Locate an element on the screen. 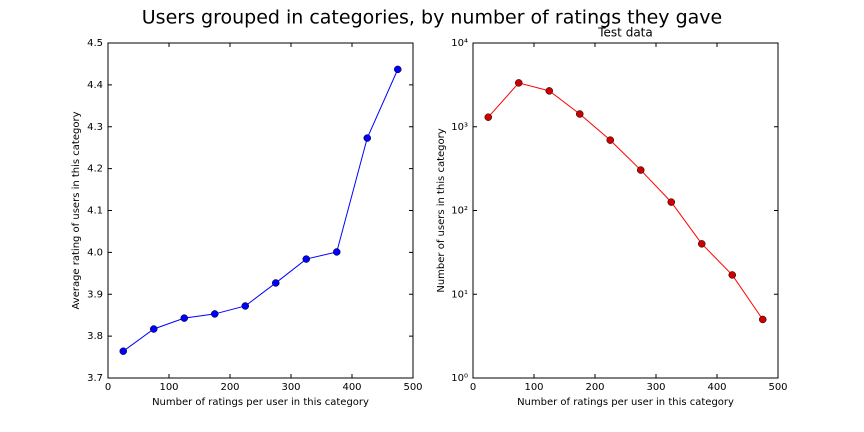 This screenshot has width=864, height=432. y-tick-label: 4.0 is located at coordinates (95, 252).